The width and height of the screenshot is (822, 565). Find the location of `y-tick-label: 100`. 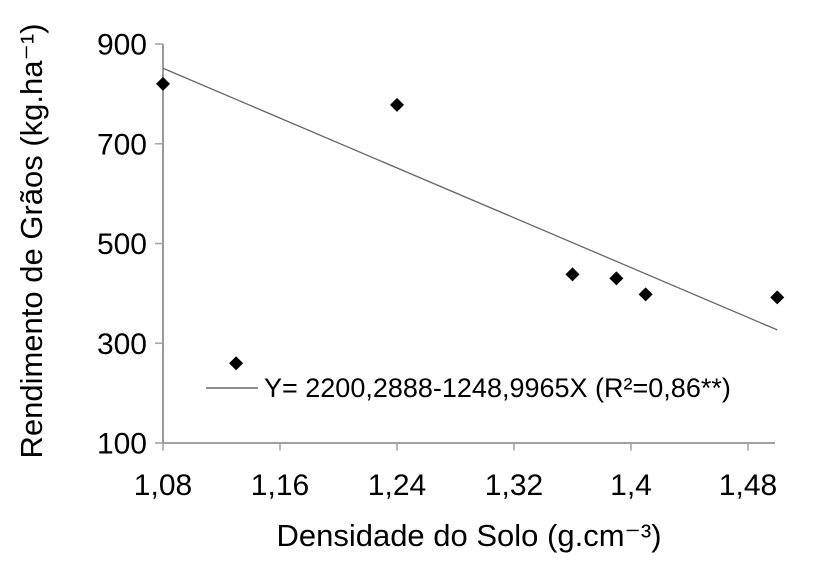

y-tick-label: 100 is located at coordinates (122, 444).